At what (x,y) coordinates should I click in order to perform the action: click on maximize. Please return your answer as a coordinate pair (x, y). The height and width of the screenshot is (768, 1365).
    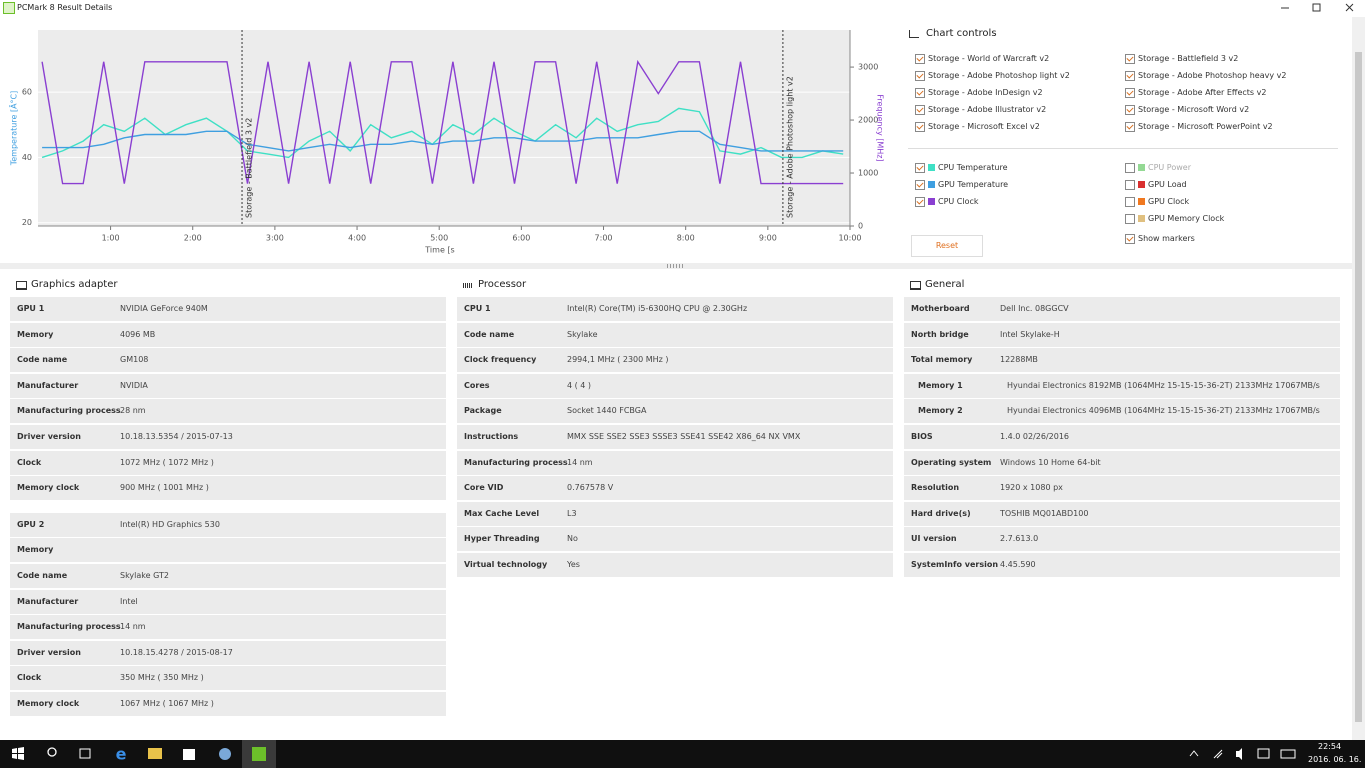
    Looking at the image, I should click on (1316, 7).